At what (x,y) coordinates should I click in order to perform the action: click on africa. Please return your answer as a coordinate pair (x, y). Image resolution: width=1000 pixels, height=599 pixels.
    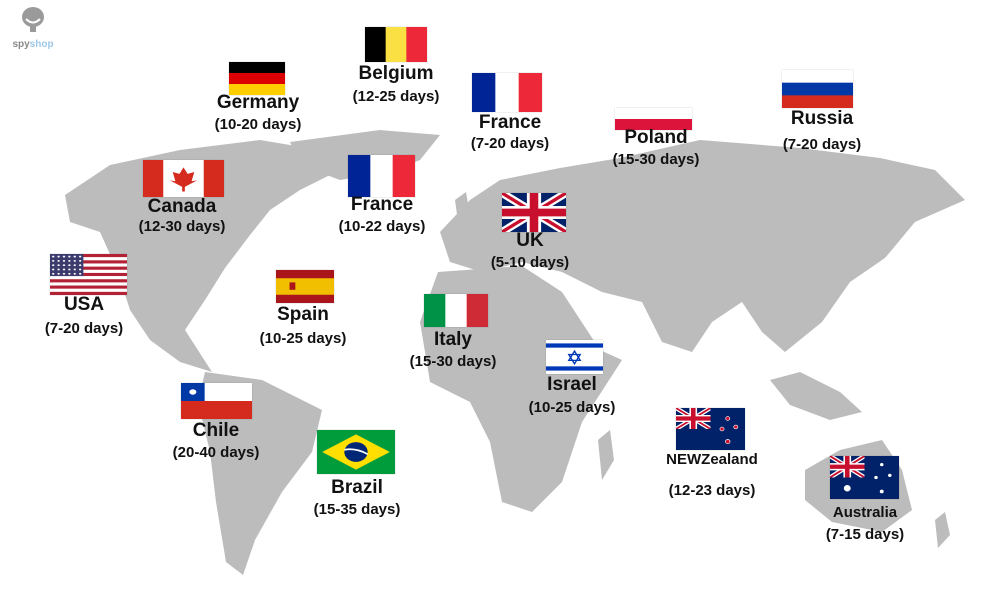
    Looking at the image, I should click on (521, 389).